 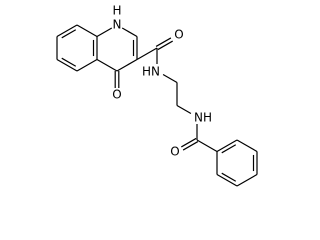 What do you see at coordinates (116, 11) in the screenshot?
I see `atom-label-h: H` at bounding box center [116, 11].